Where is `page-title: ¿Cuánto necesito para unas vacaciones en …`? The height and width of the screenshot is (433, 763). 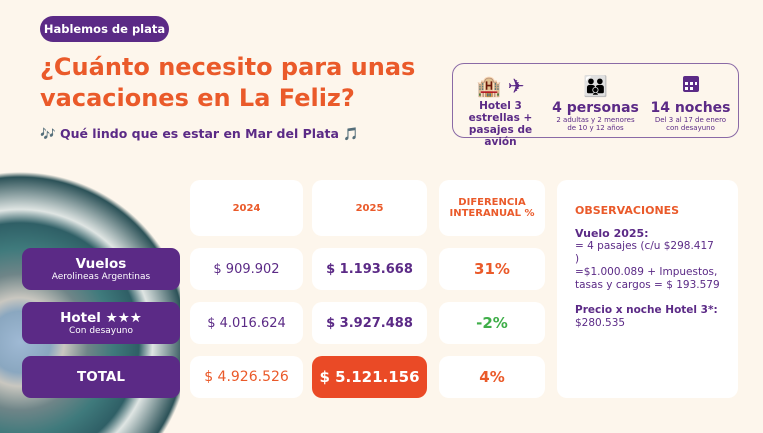 page-title: ¿Cuánto necesito para unas vacaciones en … is located at coordinates (240, 83).